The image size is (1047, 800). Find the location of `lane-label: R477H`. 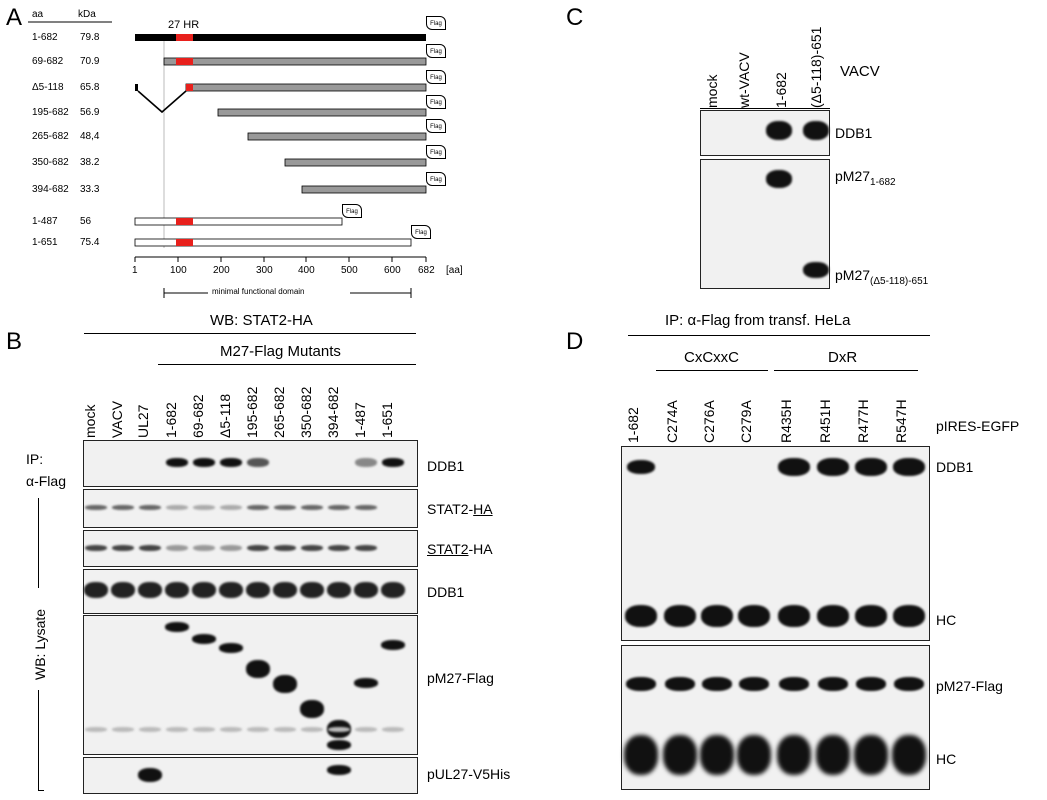

lane-label: R477H is located at coordinates (863, 421).